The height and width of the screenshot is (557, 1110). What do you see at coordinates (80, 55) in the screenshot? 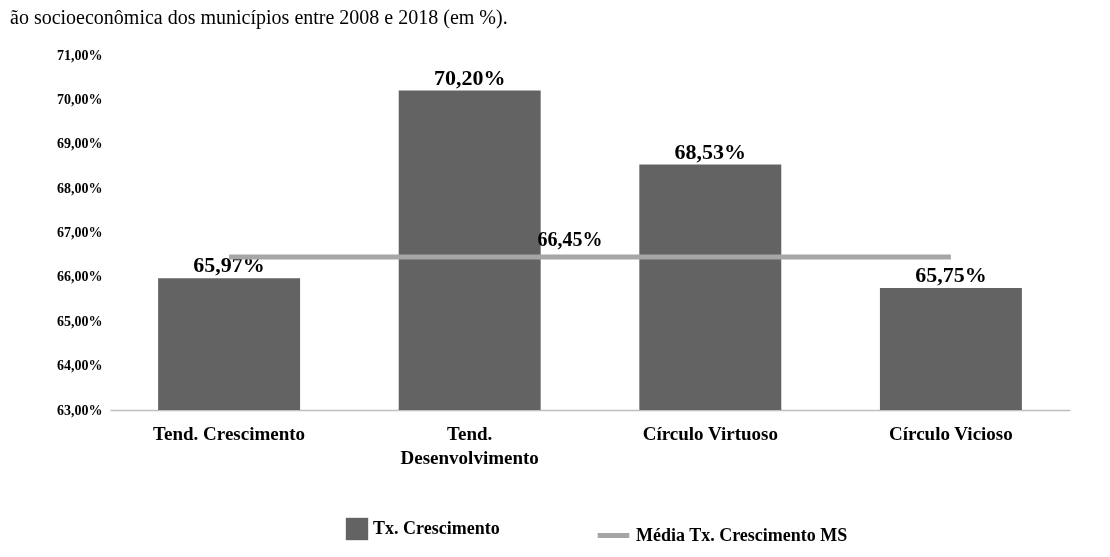
I see `y-tick-label: 71,00%` at bounding box center [80, 55].